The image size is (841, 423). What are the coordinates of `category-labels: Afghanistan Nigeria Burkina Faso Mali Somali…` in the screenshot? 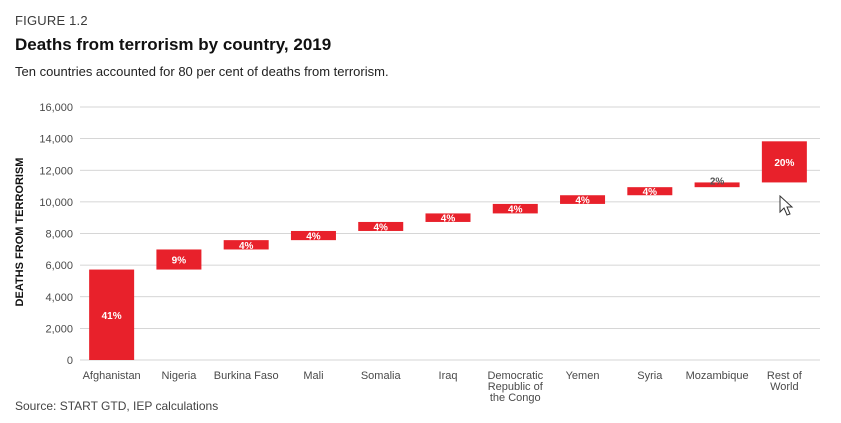 It's located at (443, 387).